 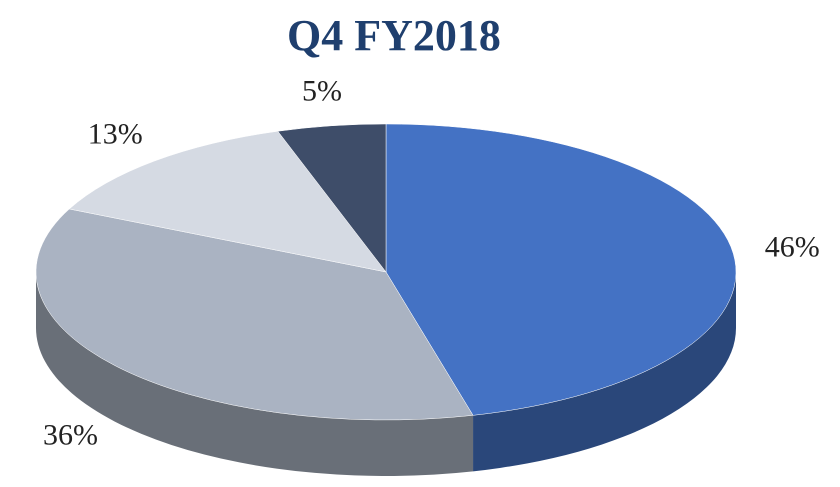 What do you see at coordinates (322, 91) in the screenshot?
I see `data-label: 5%` at bounding box center [322, 91].